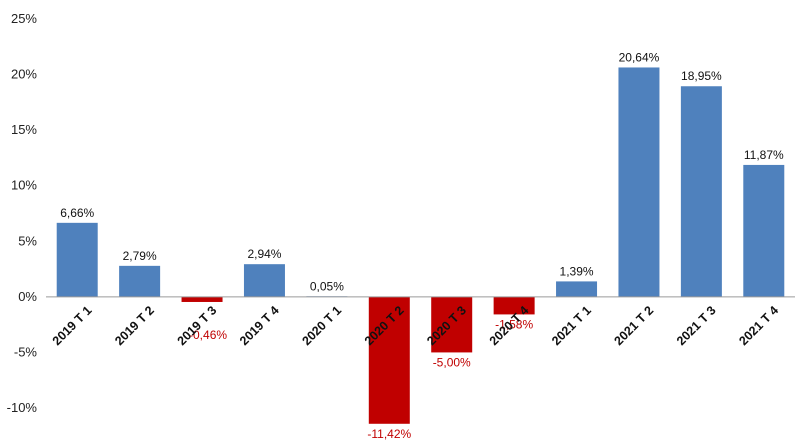 Image resolution: width=800 pixels, height=445 pixels. Describe the element at coordinates (577, 271) in the screenshot. I see `data-label: 1,39%` at that location.